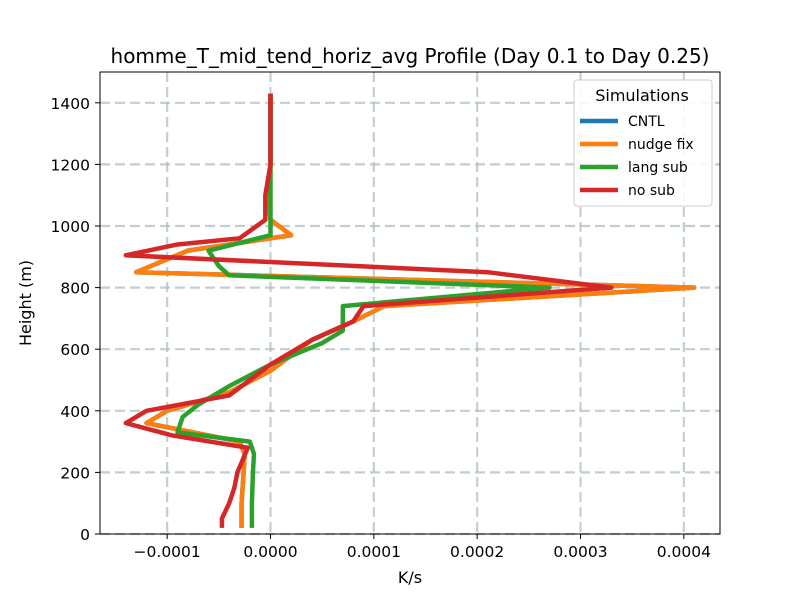  I want to click on x-tick-label: −0.0001, so click(167, 552).